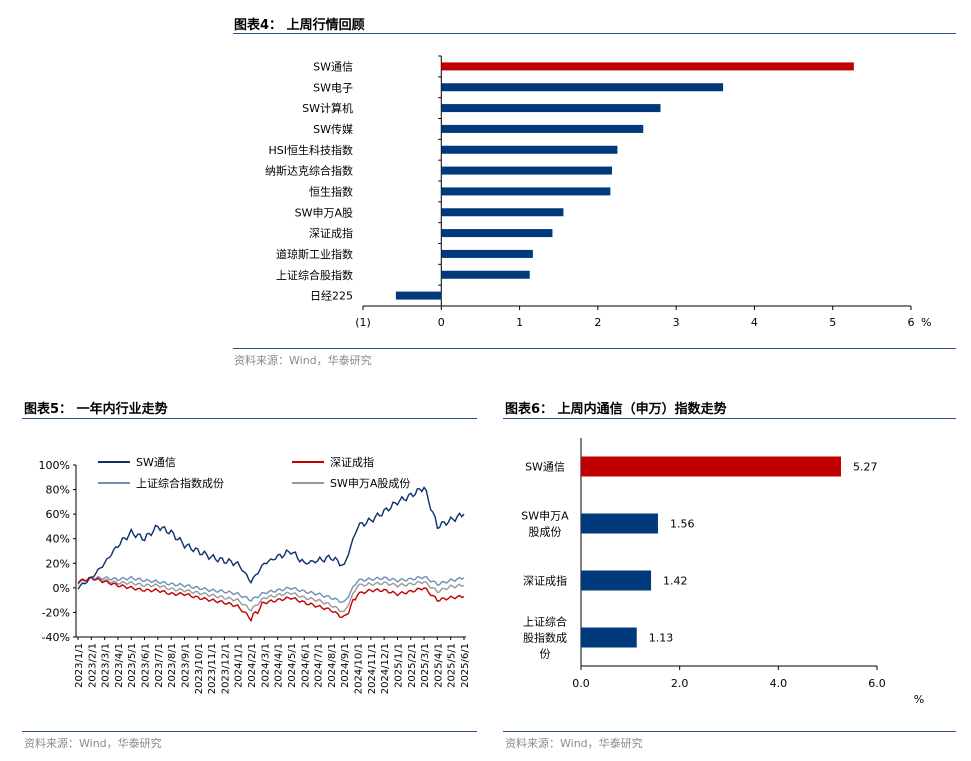 The width and height of the screenshot is (971, 761). Describe the element at coordinates (333, 129) in the screenshot. I see `fig4-category-label: SW传媒` at that location.